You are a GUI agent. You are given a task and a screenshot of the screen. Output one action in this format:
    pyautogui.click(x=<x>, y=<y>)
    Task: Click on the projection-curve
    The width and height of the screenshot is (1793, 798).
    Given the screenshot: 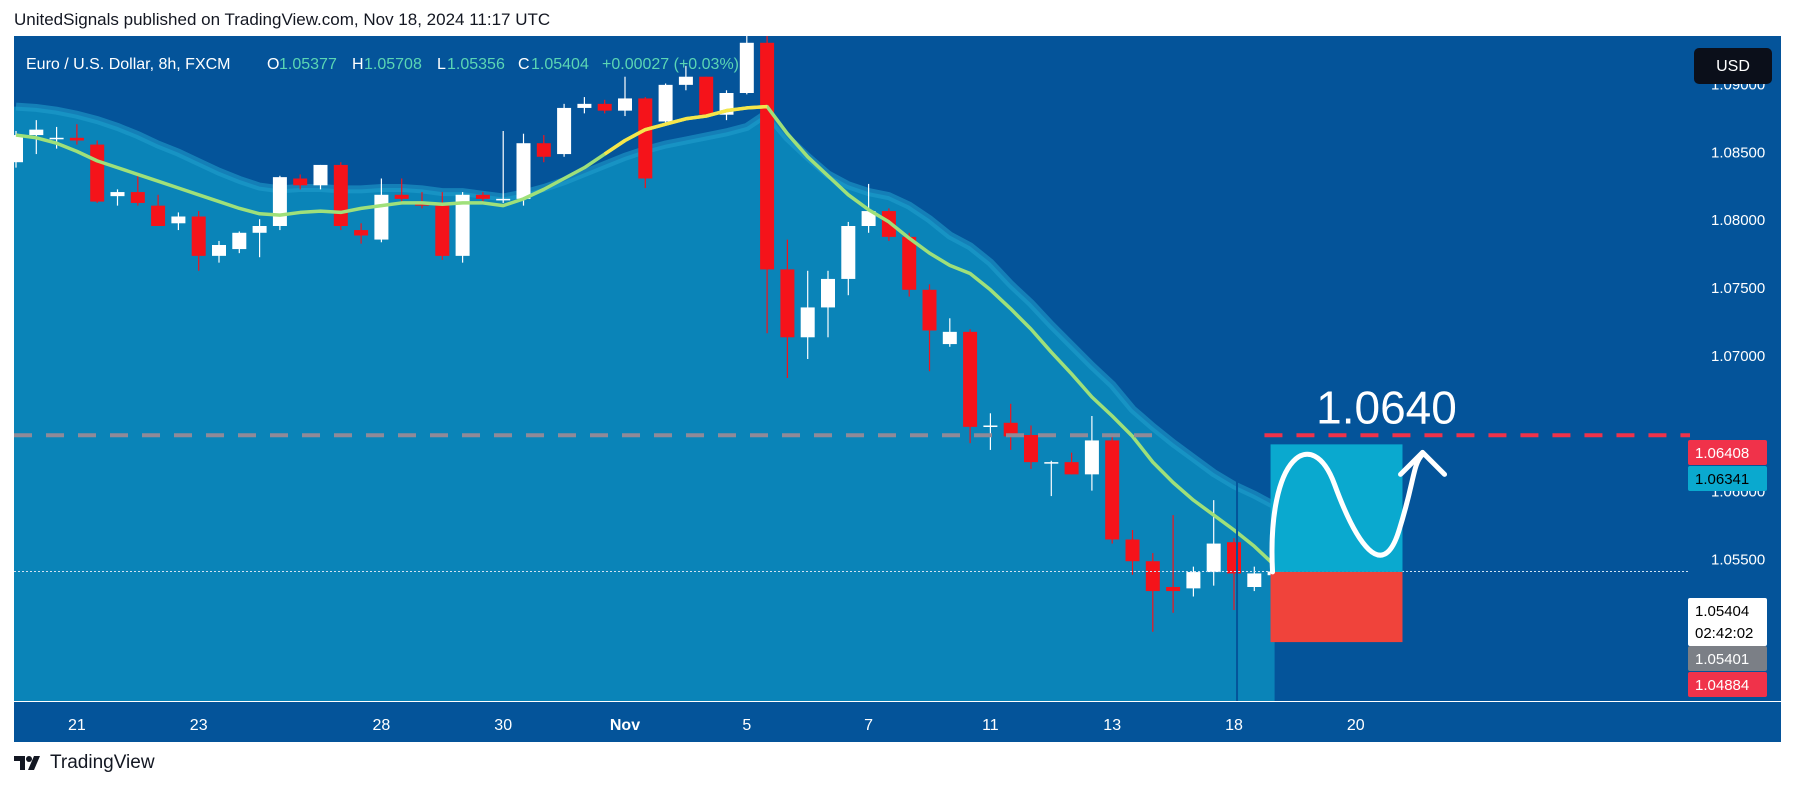 What is the action you would take?
    pyautogui.click(x=1347, y=513)
    